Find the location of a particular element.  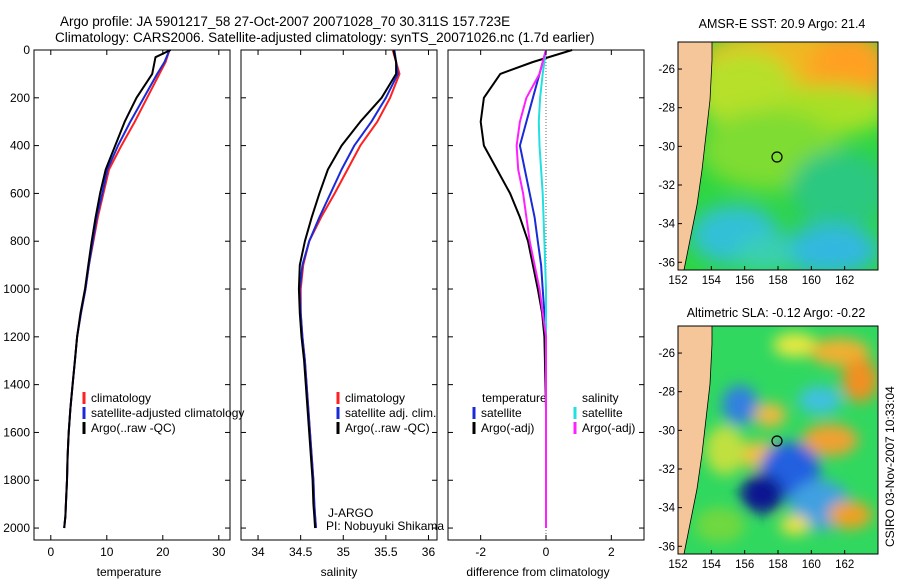

amsre-sst-lon-label: 160 is located at coordinates (811, 281).